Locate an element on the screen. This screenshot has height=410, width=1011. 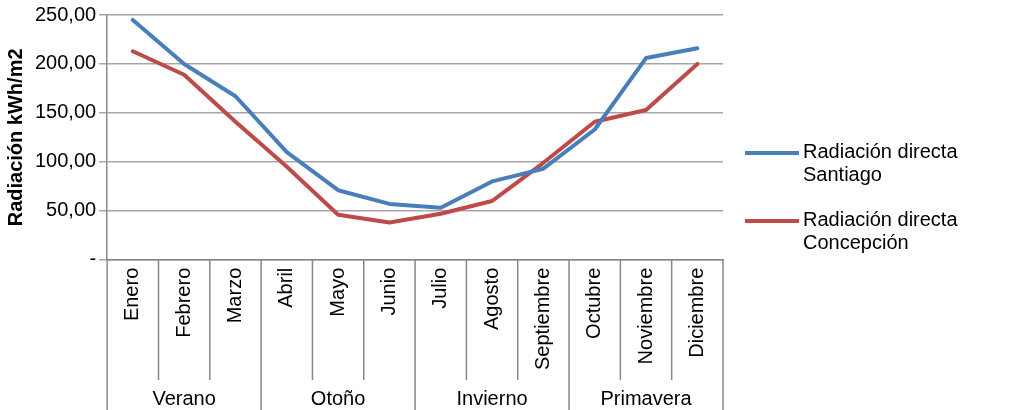
text: Verano is located at coordinates (184, 397).